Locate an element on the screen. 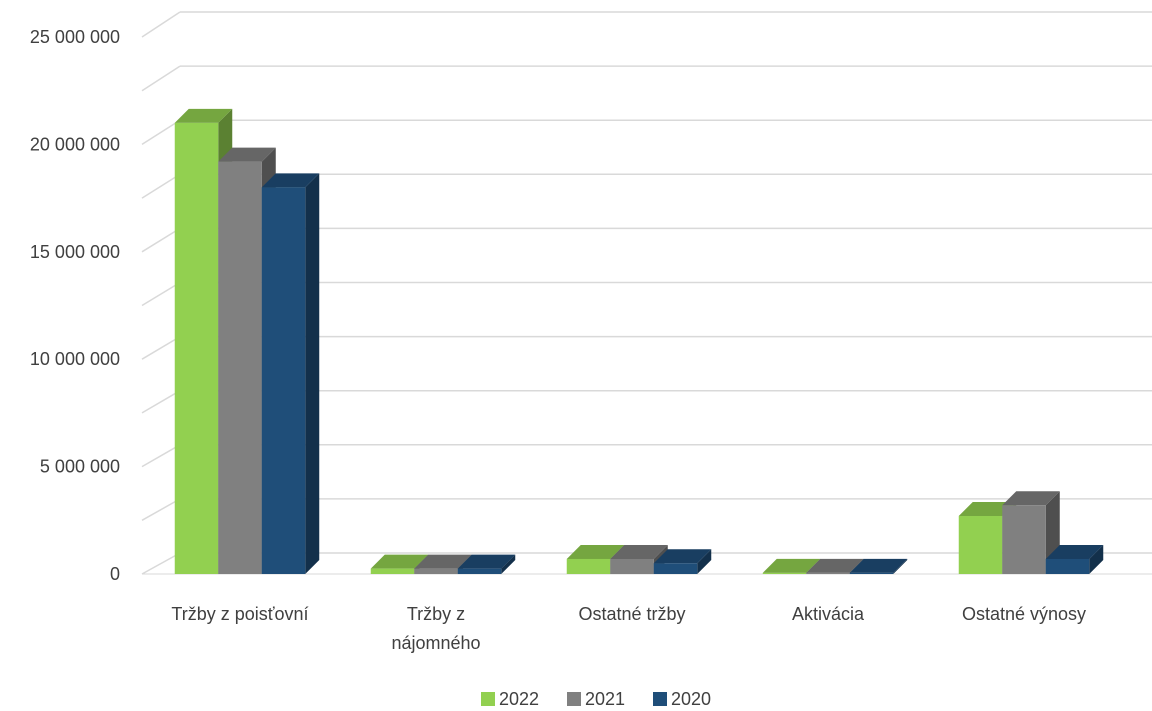 This screenshot has width=1152, height=711. legend: 2022 2021 2020 is located at coordinates (596, 699).